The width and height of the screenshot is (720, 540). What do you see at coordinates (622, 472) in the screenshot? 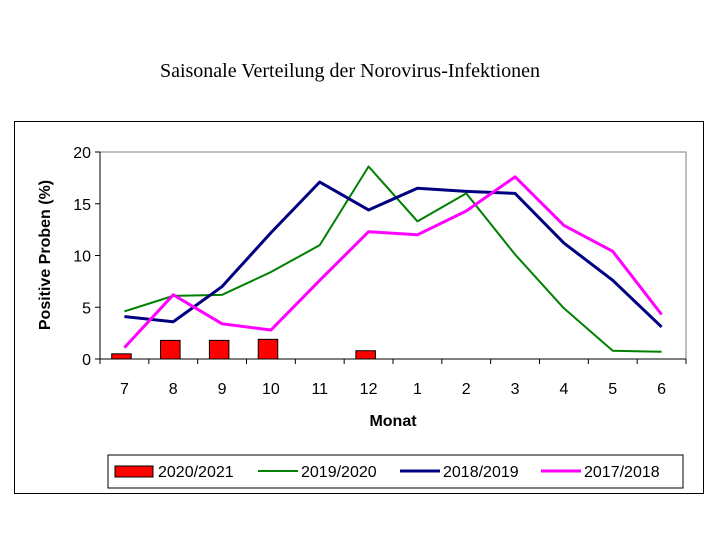
I see `legend-label-2017-2018: 2017/2018` at bounding box center [622, 472].